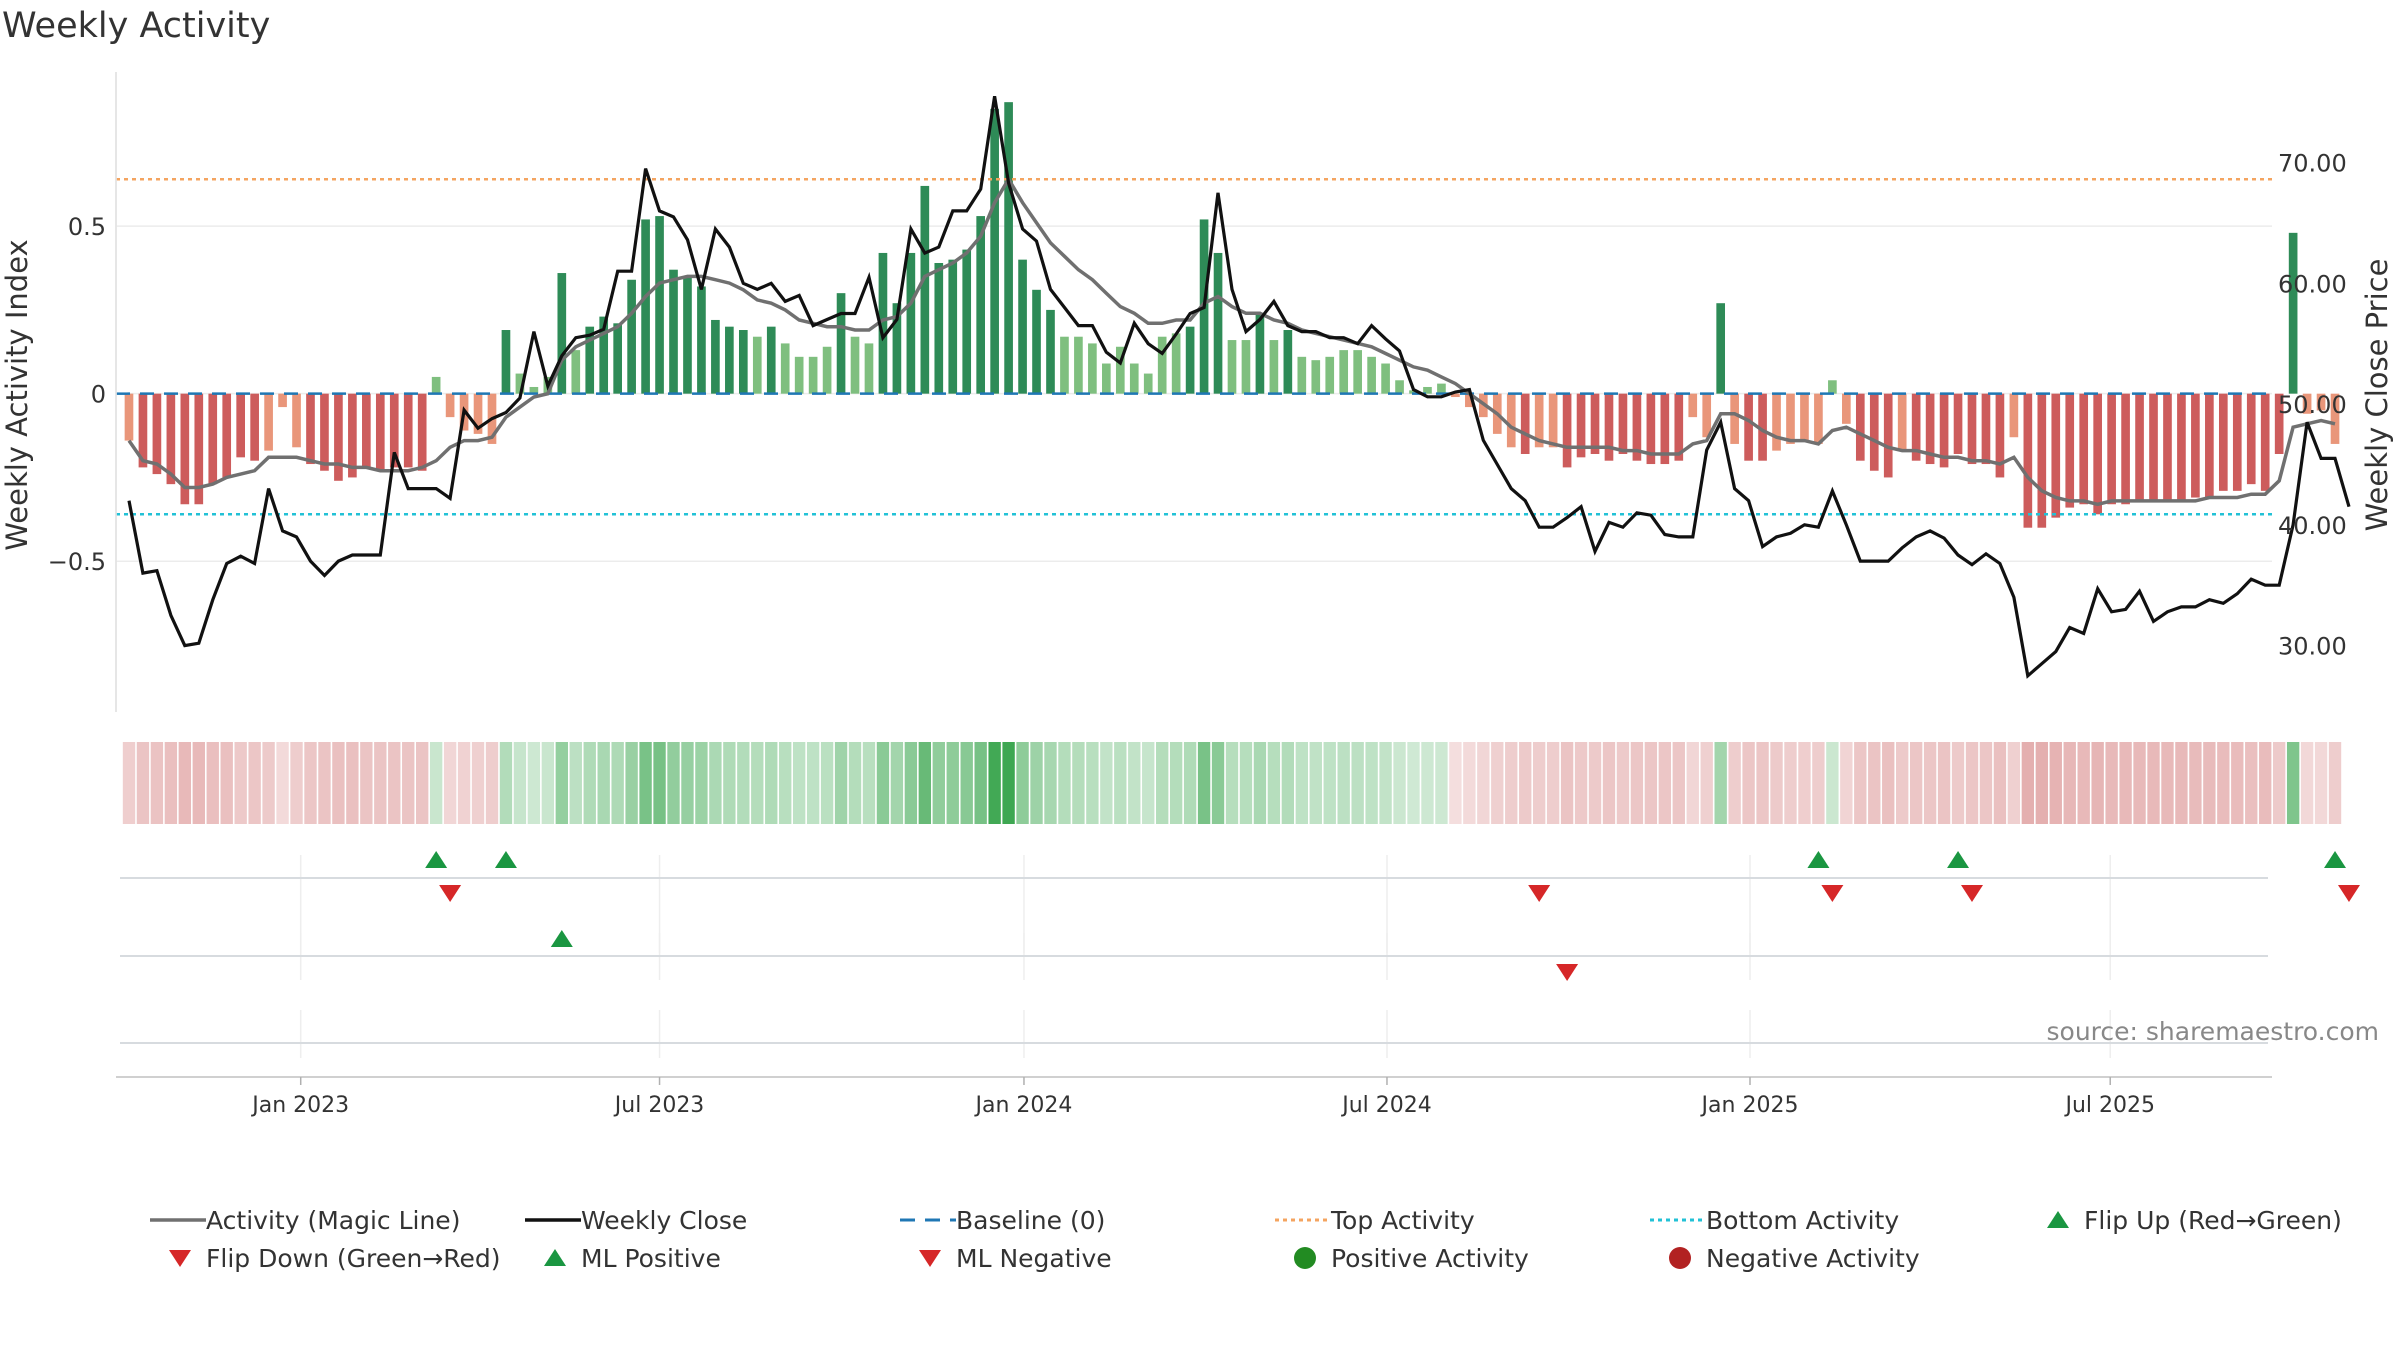  I want to click on legend-item: ML Negative, so click(998, 1258).